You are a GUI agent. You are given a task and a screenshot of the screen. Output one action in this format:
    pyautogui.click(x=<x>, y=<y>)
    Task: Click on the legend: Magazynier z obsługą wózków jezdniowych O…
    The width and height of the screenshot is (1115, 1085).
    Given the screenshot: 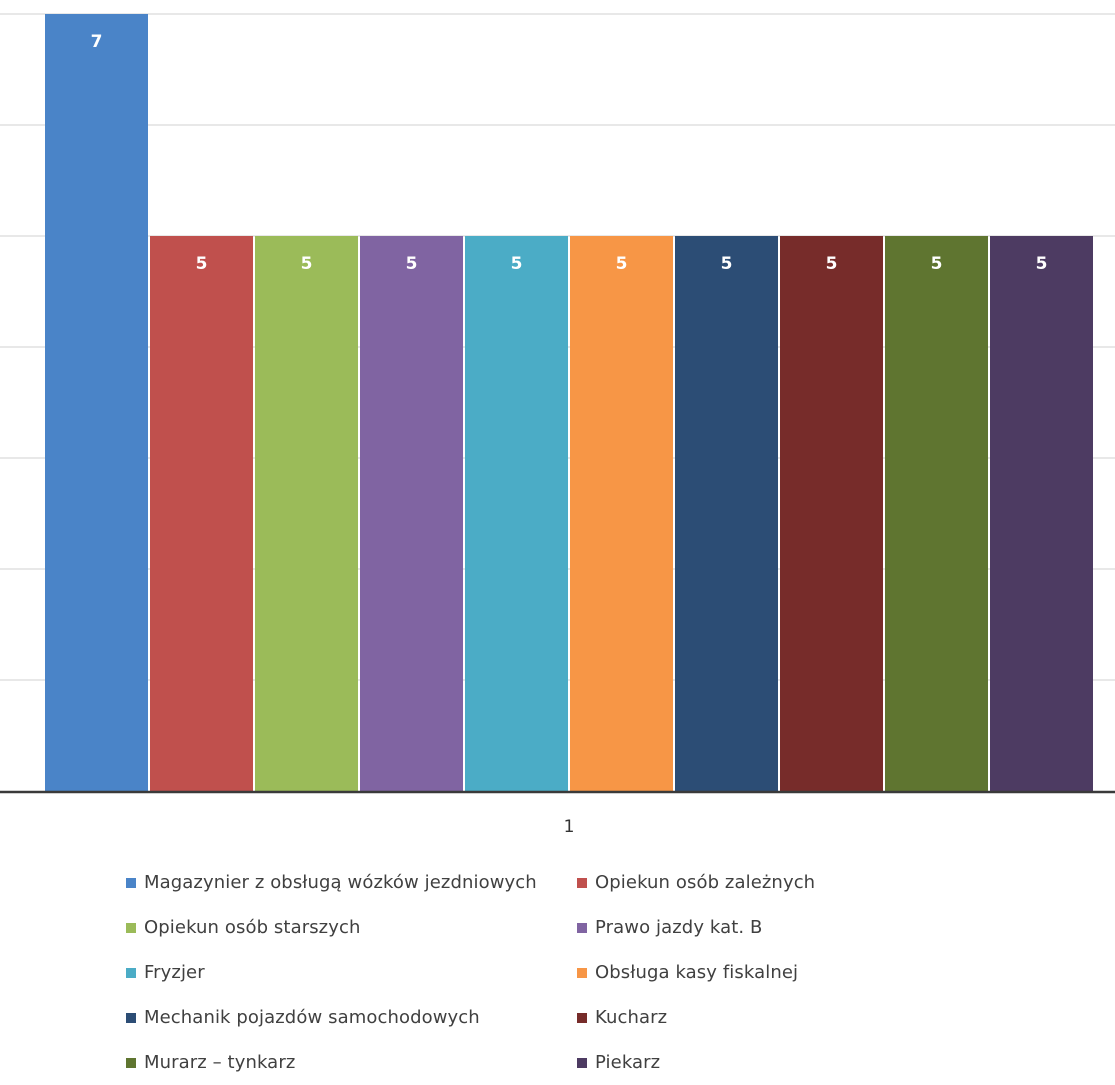 What is the action you would take?
    pyautogui.click(x=486, y=972)
    